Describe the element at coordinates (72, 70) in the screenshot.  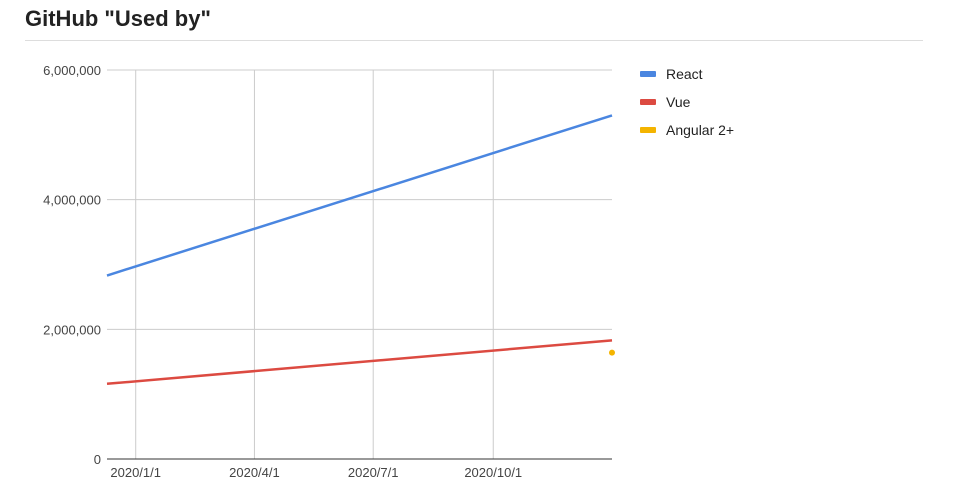
I see `y-tick-label: 6,000,000` at that location.